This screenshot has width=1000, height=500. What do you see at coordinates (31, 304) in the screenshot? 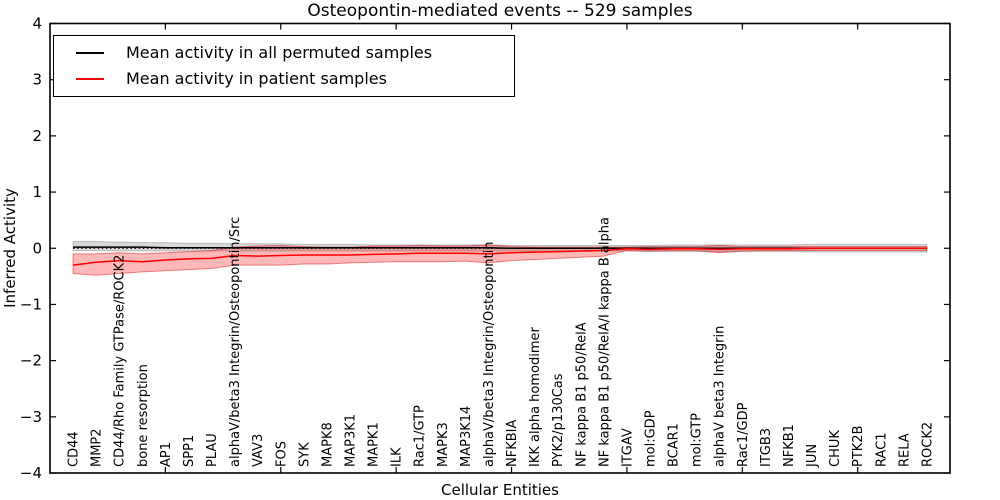
I see `svg-text: −1` at bounding box center [31, 304].